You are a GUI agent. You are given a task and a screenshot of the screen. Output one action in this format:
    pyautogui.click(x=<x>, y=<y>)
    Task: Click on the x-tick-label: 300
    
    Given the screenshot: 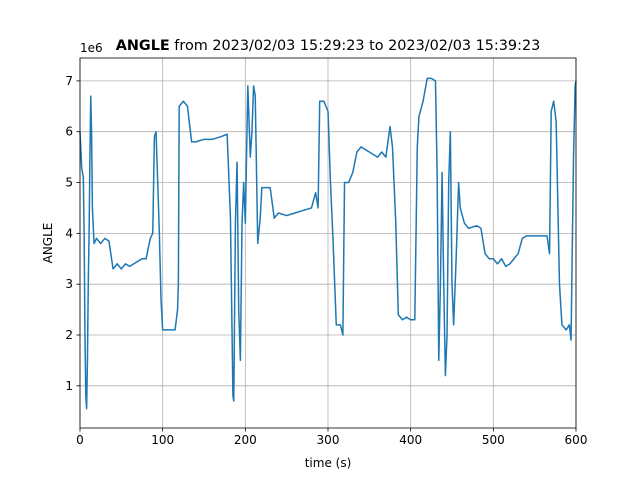 What is the action you would take?
    pyautogui.click(x=328, y=440)
    